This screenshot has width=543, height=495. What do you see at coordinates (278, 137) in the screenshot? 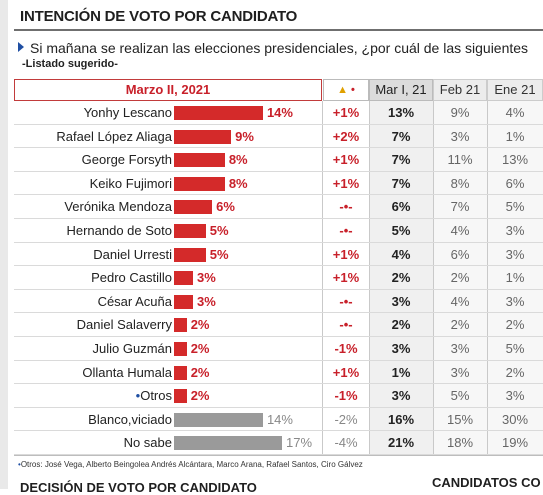
I see `table-row: Rafael López Aliaga 9% +2% 7% 3% 1%` at bounding box center [278, 137].